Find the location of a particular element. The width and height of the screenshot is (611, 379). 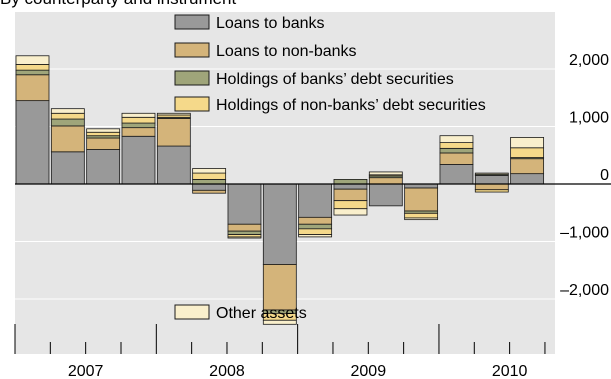

legend-label: Other assets is located at coordinates (261, 313).